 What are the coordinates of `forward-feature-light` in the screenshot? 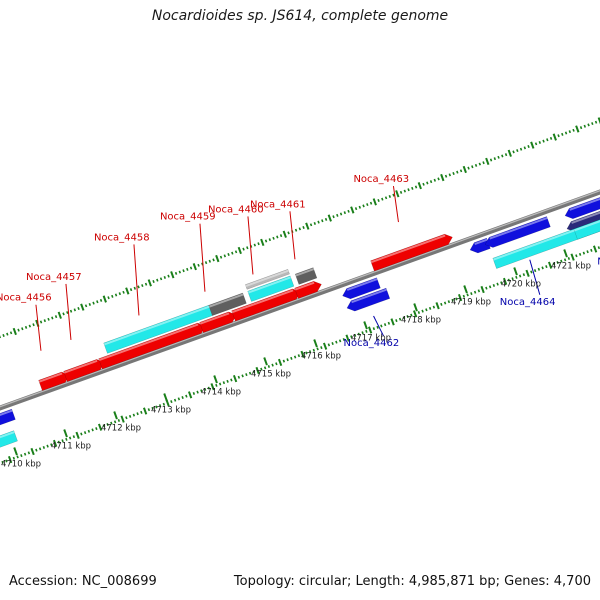 It's located at (267, 279).